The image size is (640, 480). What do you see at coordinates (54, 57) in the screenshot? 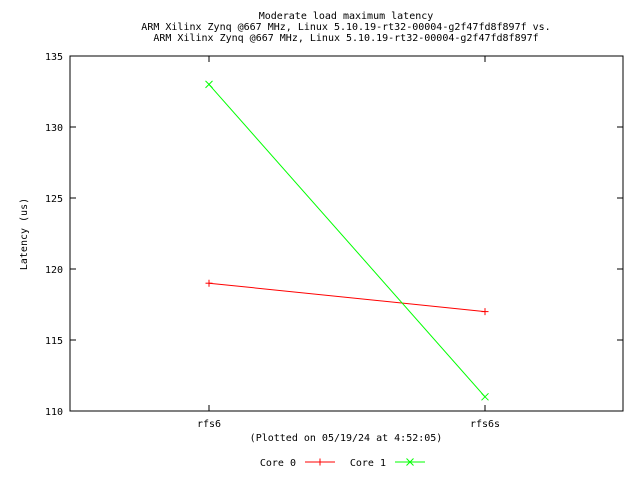
I see `y-tick-label: 135` at bounding box center [54, 57].